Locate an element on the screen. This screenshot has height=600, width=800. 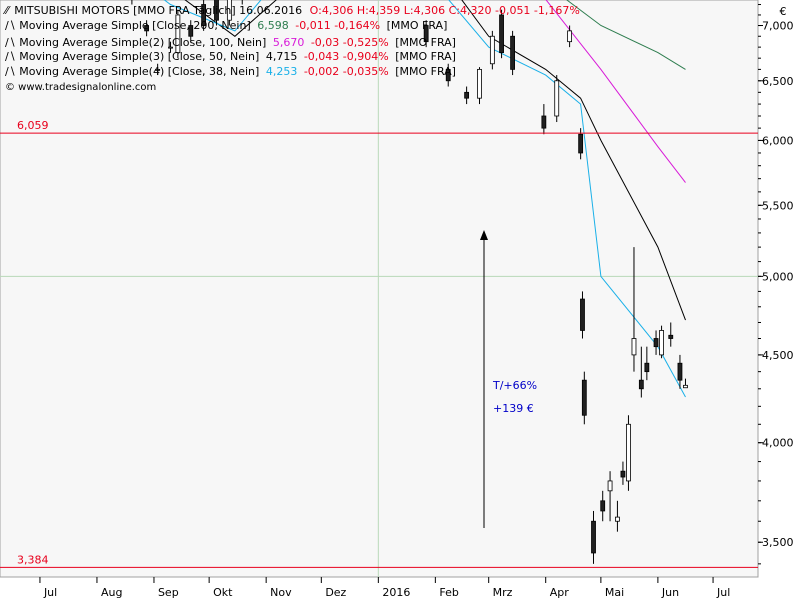
x-tick-label: 2016 is located at coordinates (396, 592).